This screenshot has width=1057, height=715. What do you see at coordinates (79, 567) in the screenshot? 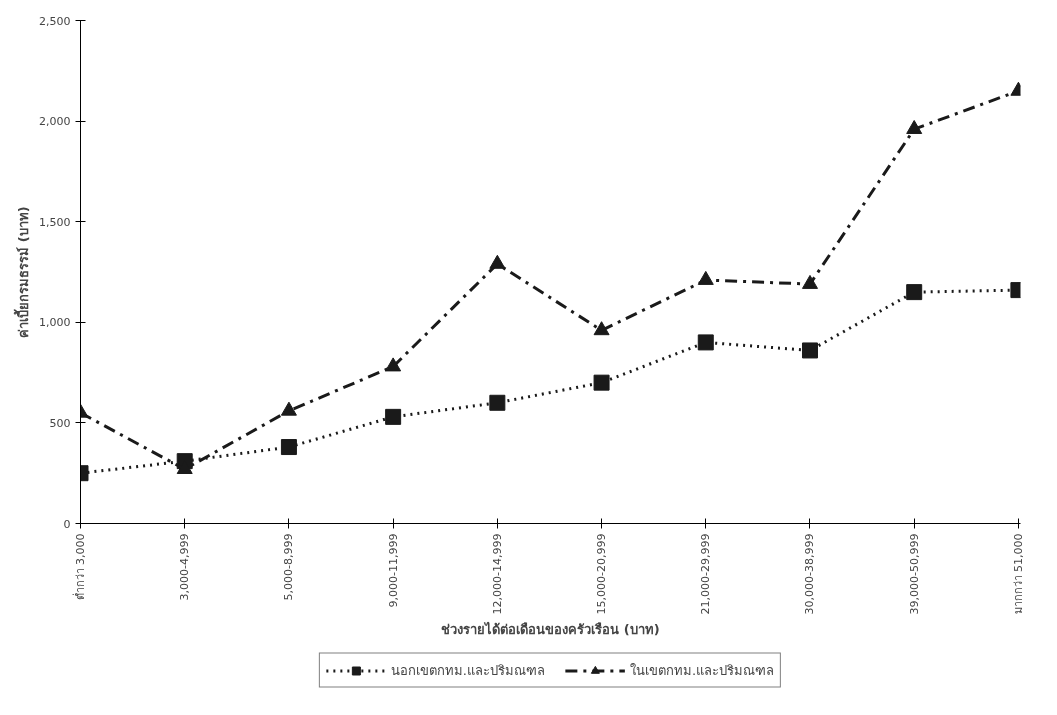
I see `x-tick-label: ต่ำกว่า 3,000` at bounding box center [79, 567].